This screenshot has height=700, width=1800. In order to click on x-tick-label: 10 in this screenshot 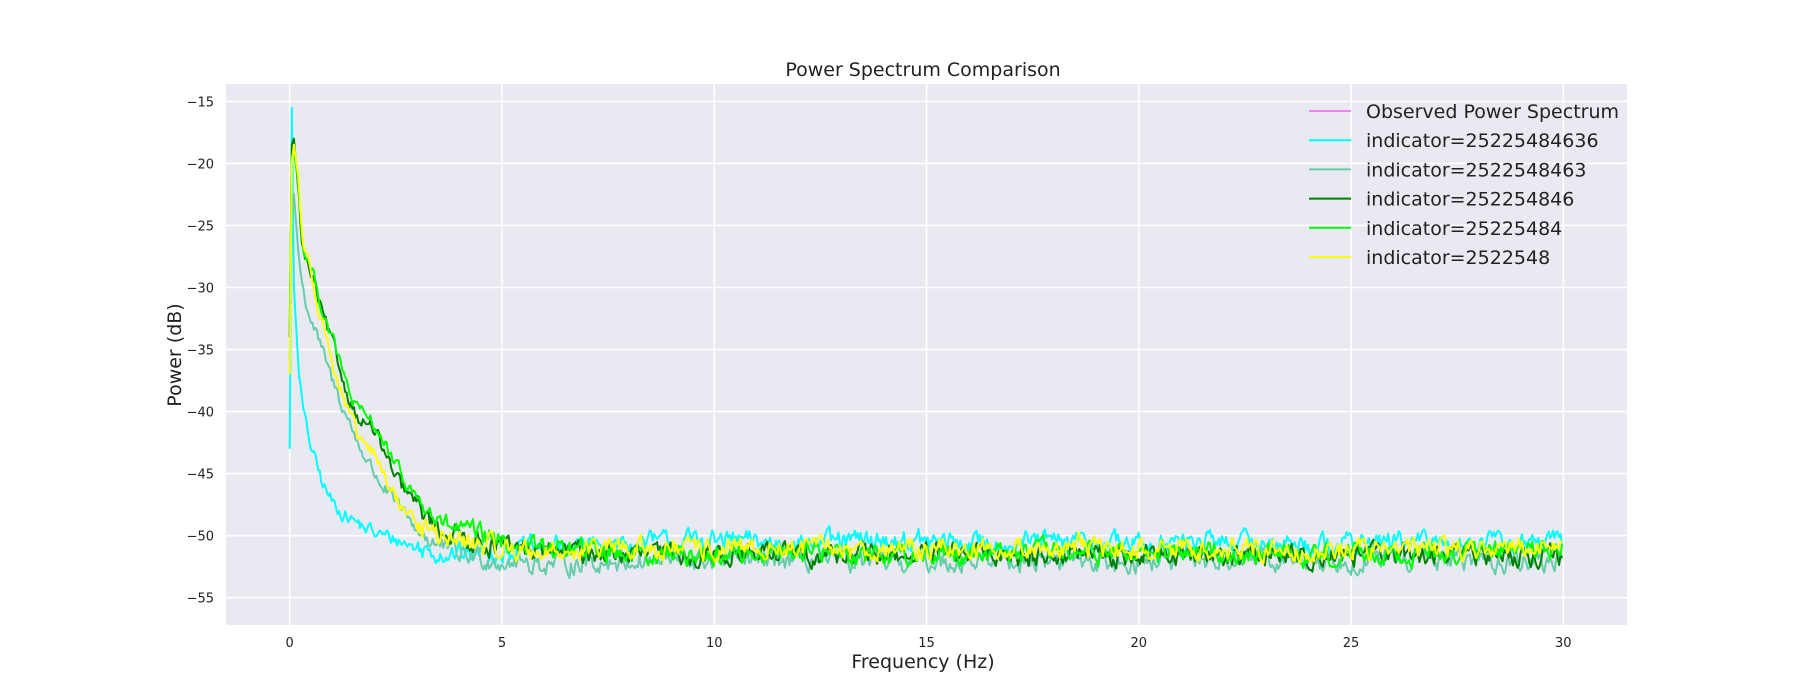, I will do `click(714, 643)`.